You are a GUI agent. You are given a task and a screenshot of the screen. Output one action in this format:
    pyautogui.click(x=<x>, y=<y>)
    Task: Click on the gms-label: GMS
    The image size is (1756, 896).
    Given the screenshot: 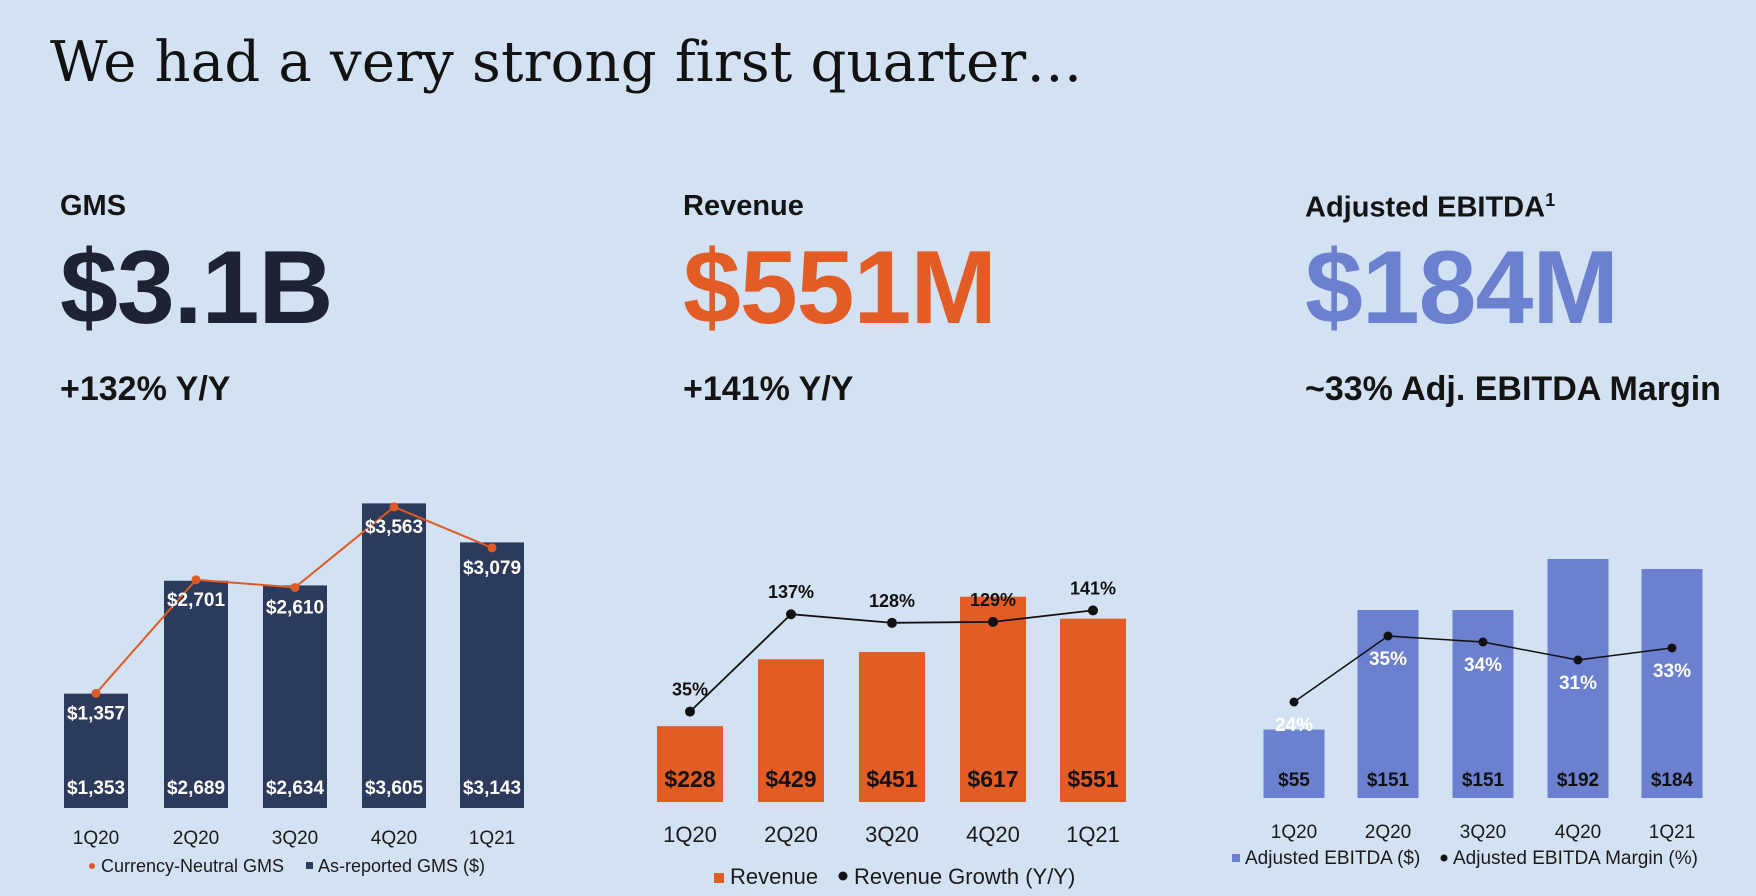 What is the action you would take?
    pyautogui.click(x=93, y=206)
    